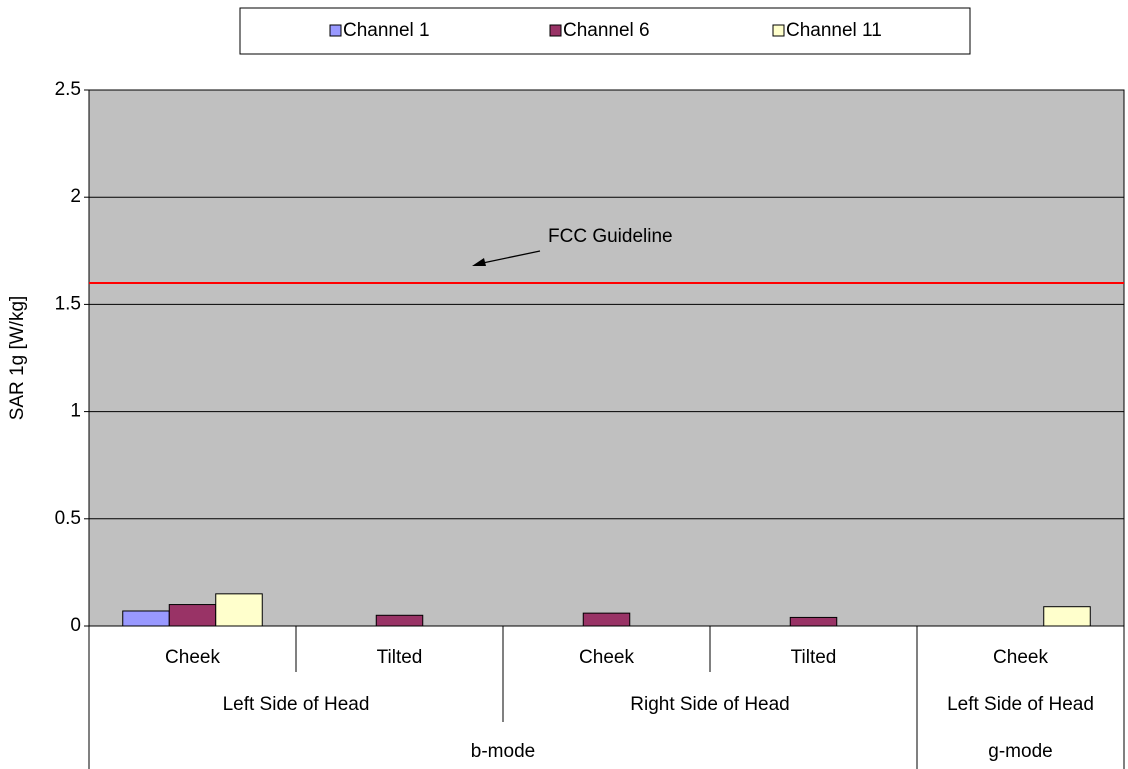 Image resolution: width=1128 pixels, height=769 pixels. Describe the element at coordinates (68, 89) in the screenshot. I see `y-tick-label: 2.5` at that location.